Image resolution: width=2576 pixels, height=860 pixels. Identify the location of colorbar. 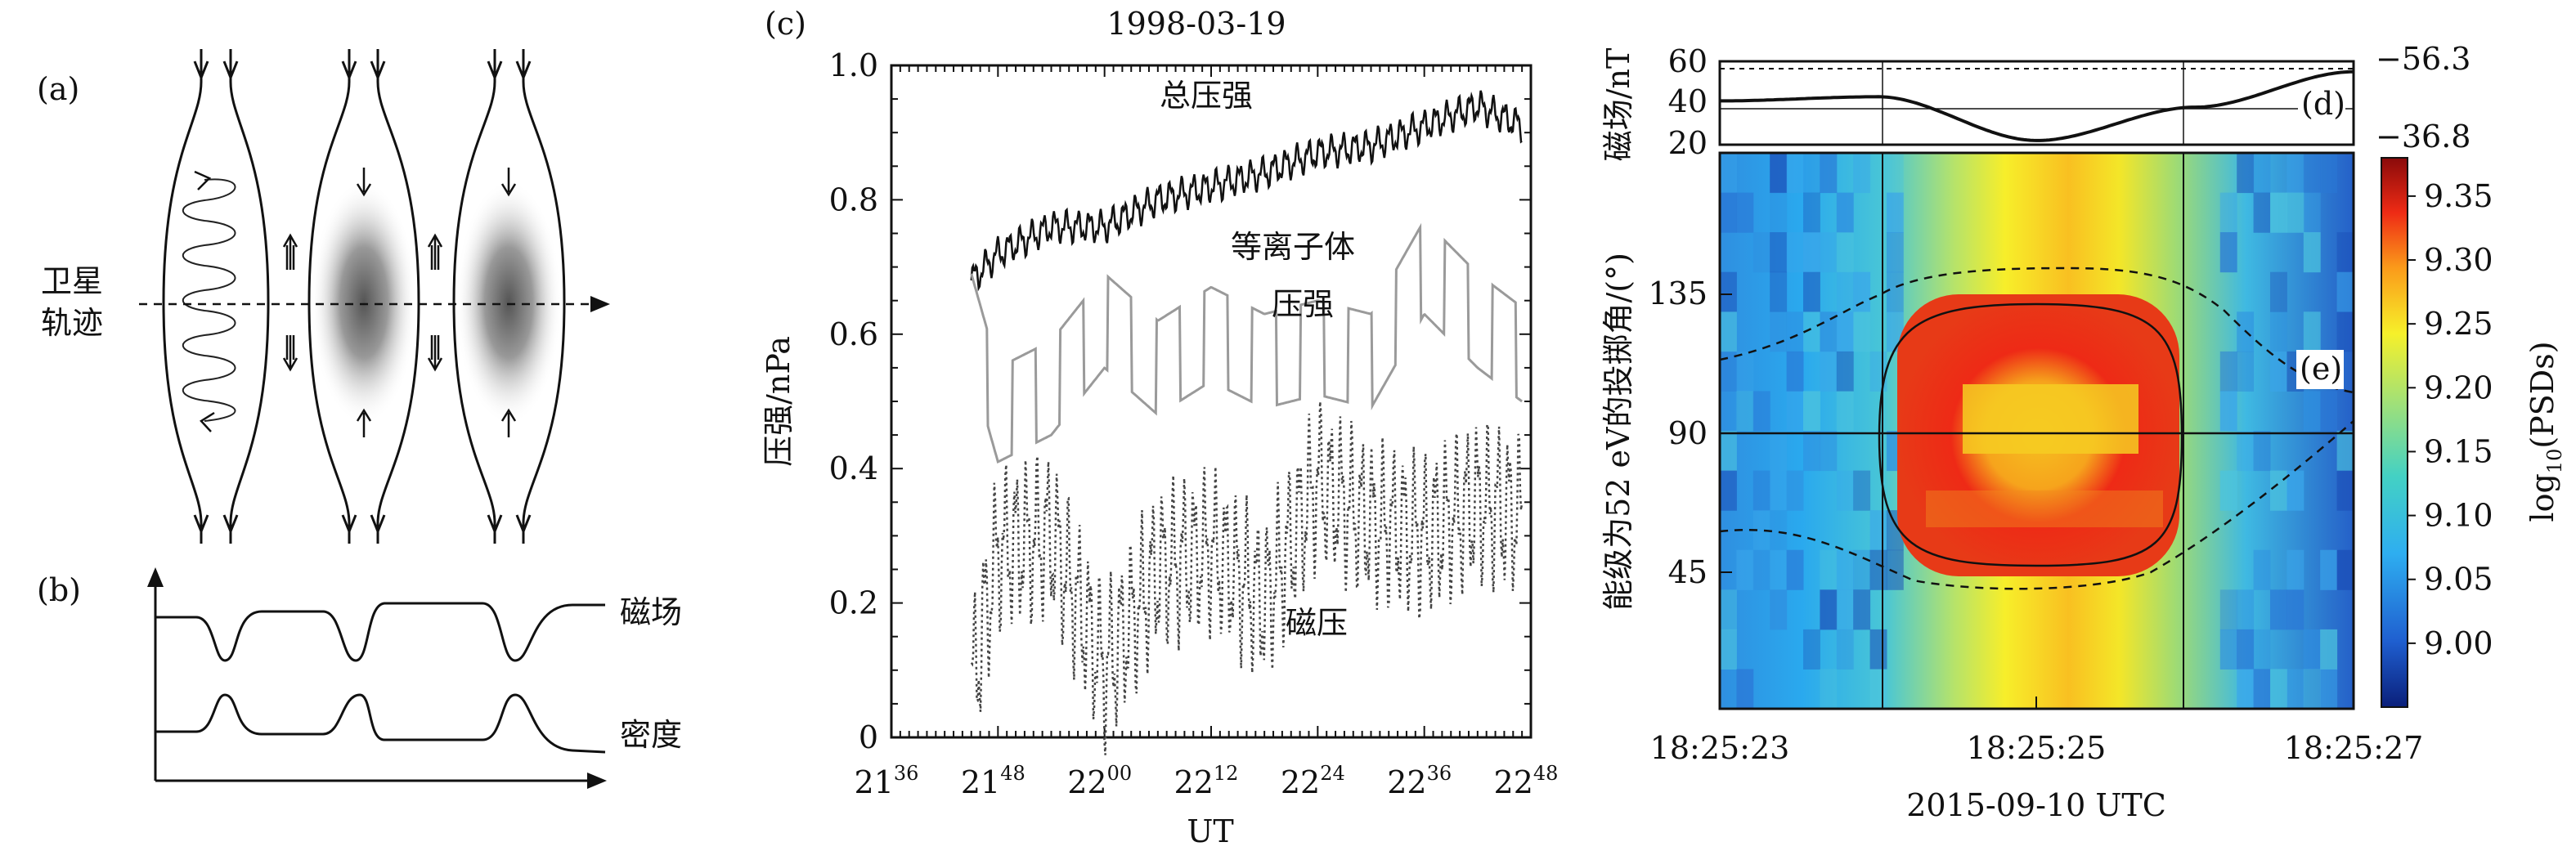
(2395, 432).